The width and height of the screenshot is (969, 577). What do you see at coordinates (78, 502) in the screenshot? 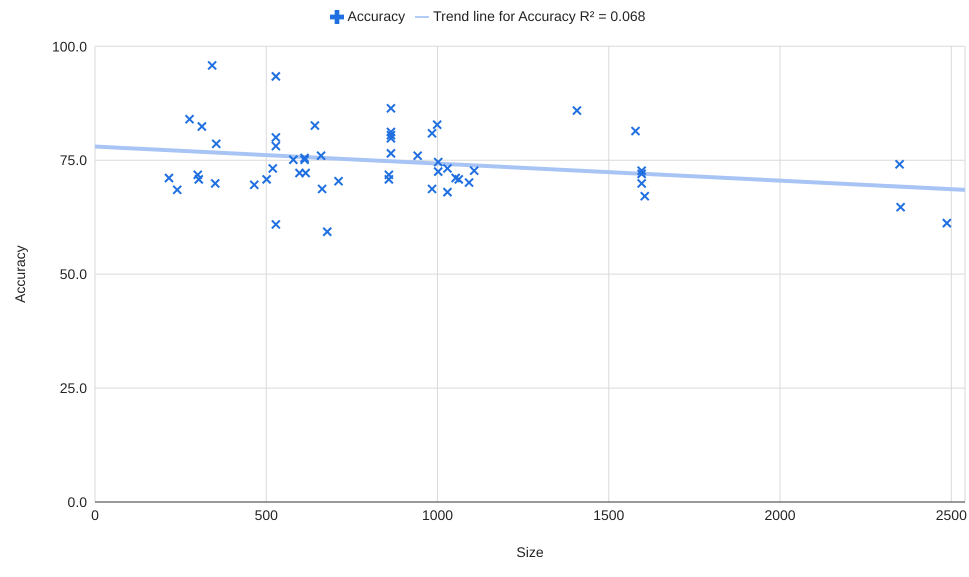
I see `y-tick-label: 0.0` at bounding box center [78, 502].